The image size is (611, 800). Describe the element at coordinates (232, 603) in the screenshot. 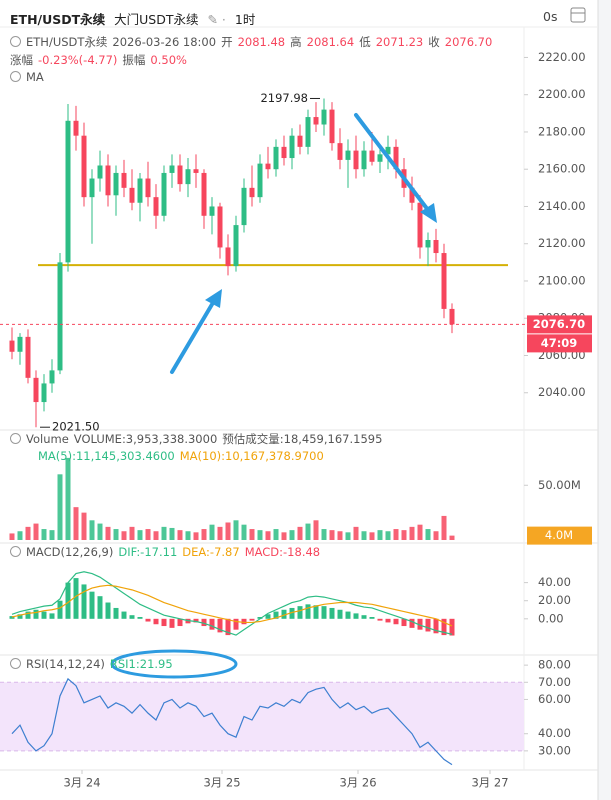

I see `macd-line` at that location.